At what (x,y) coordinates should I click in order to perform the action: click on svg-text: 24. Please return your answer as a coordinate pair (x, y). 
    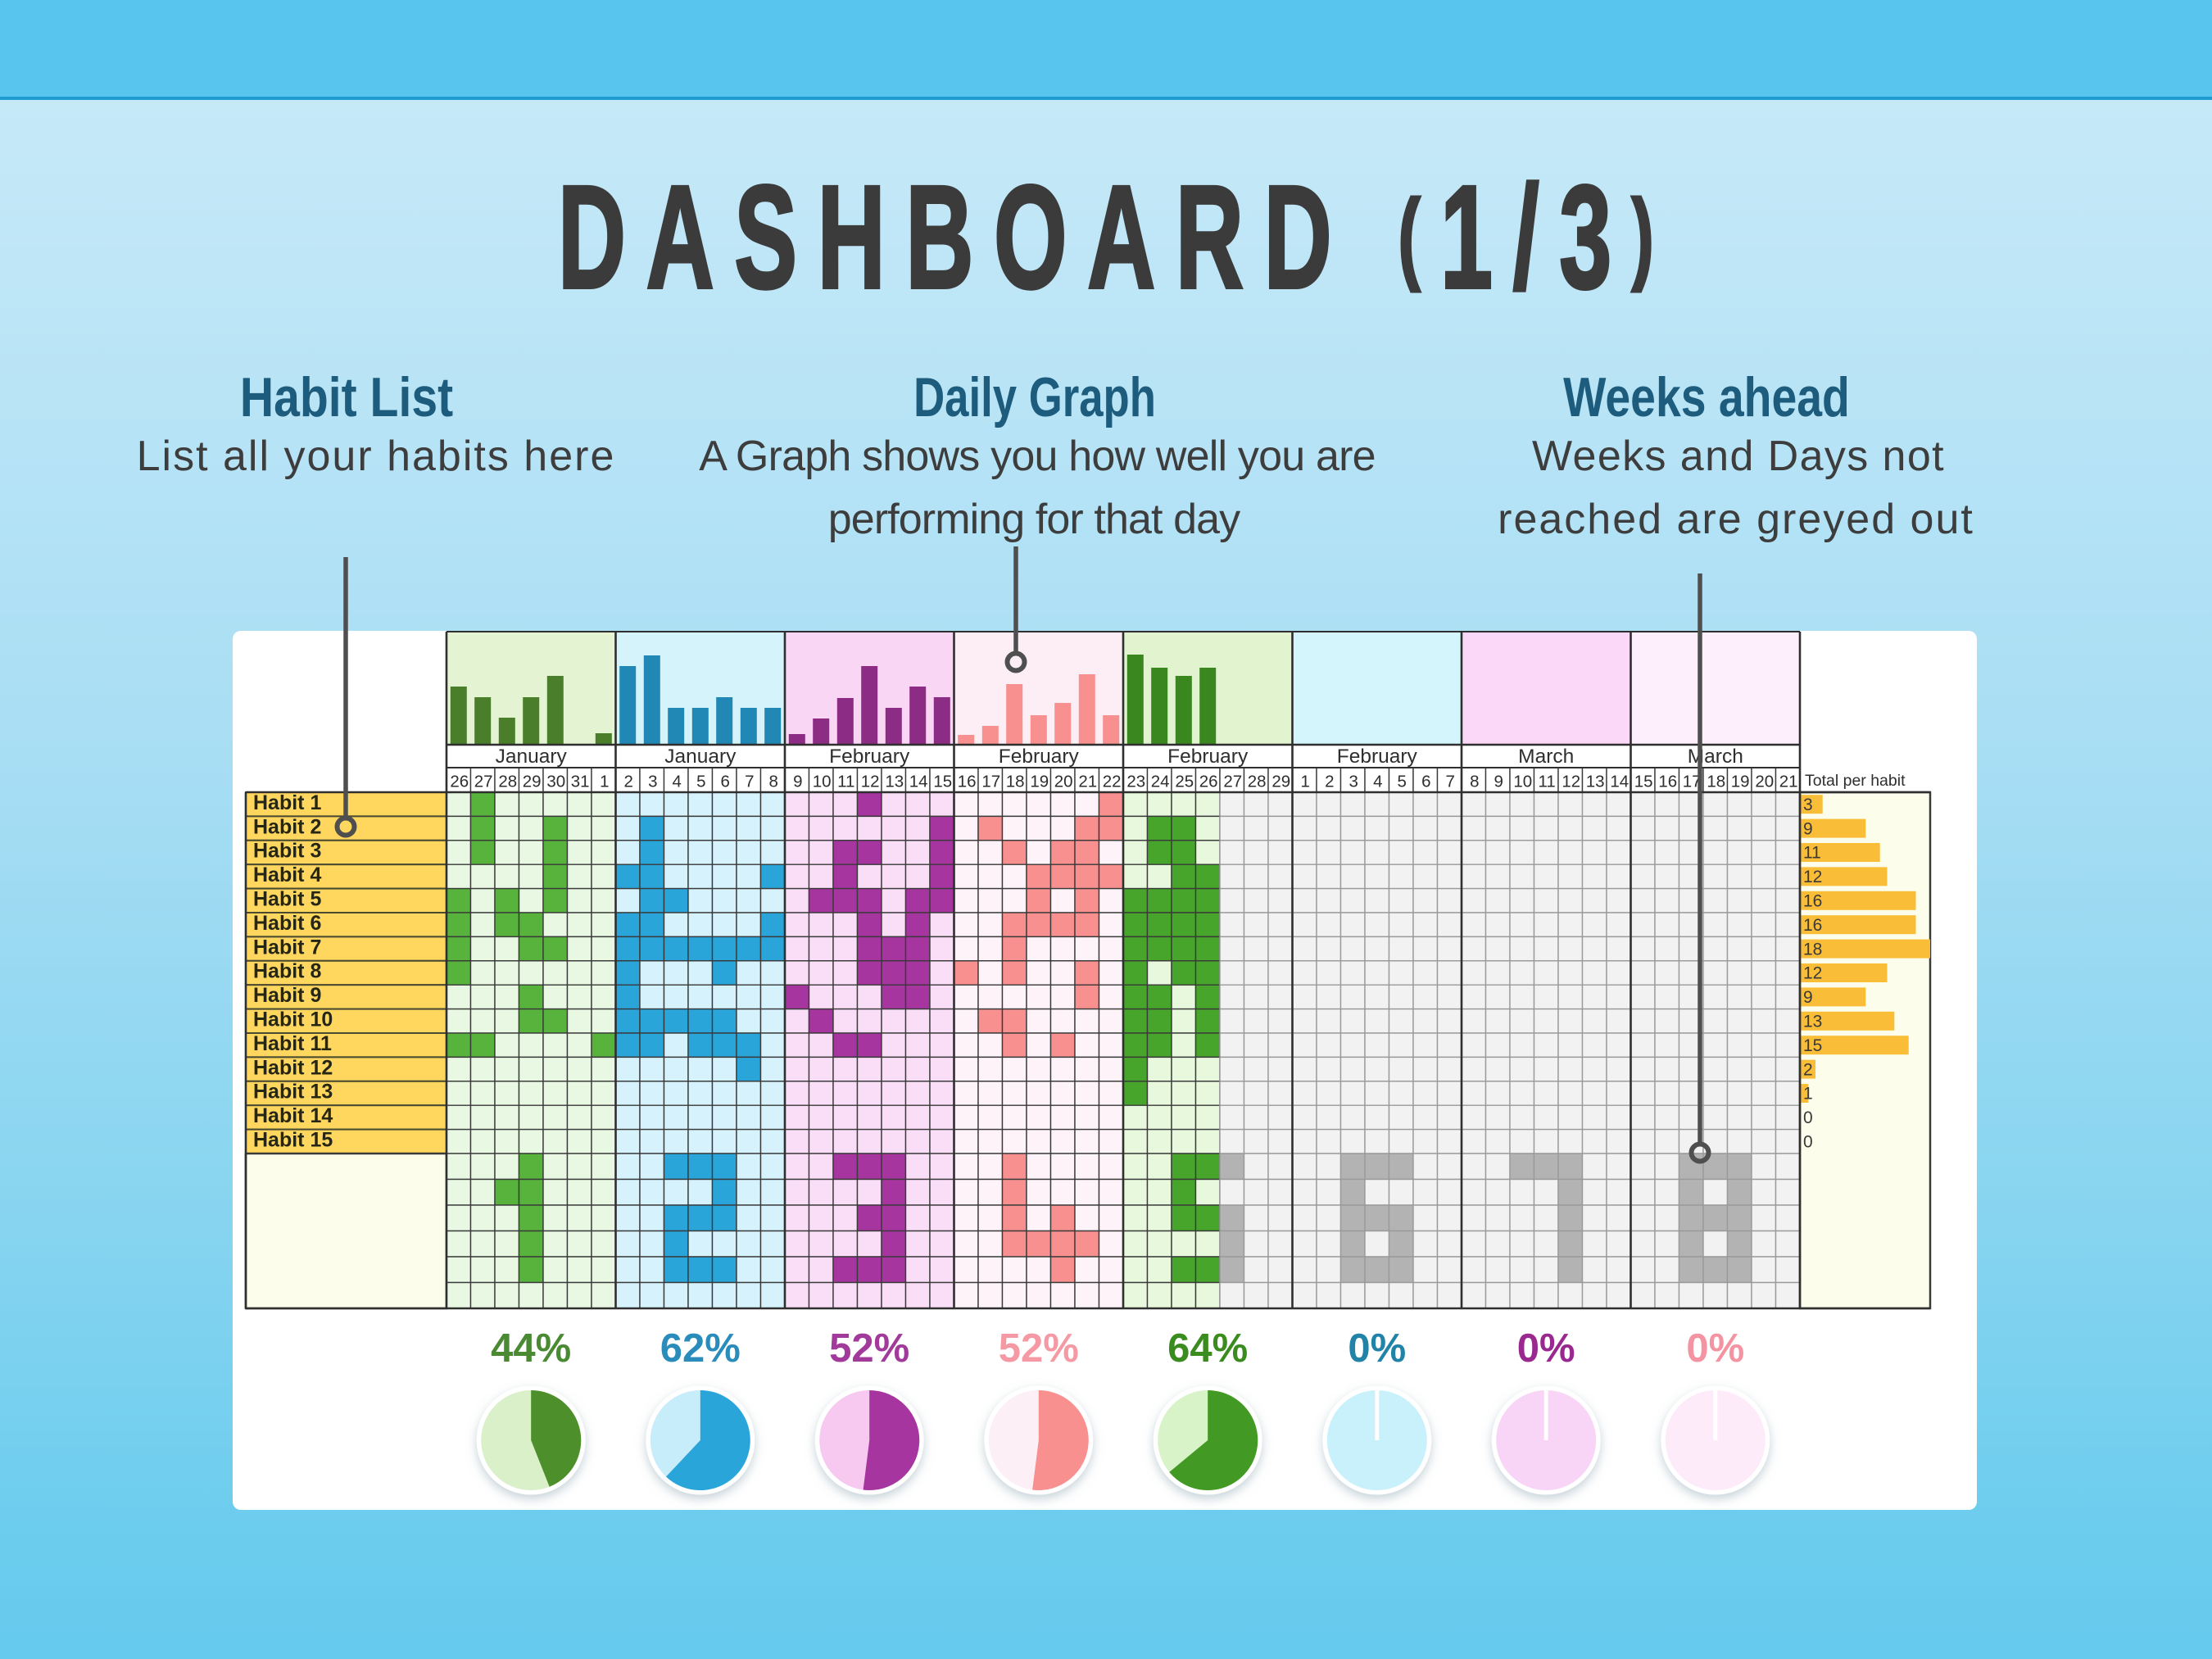
    Looking at the image, I should click on (1160, 782).